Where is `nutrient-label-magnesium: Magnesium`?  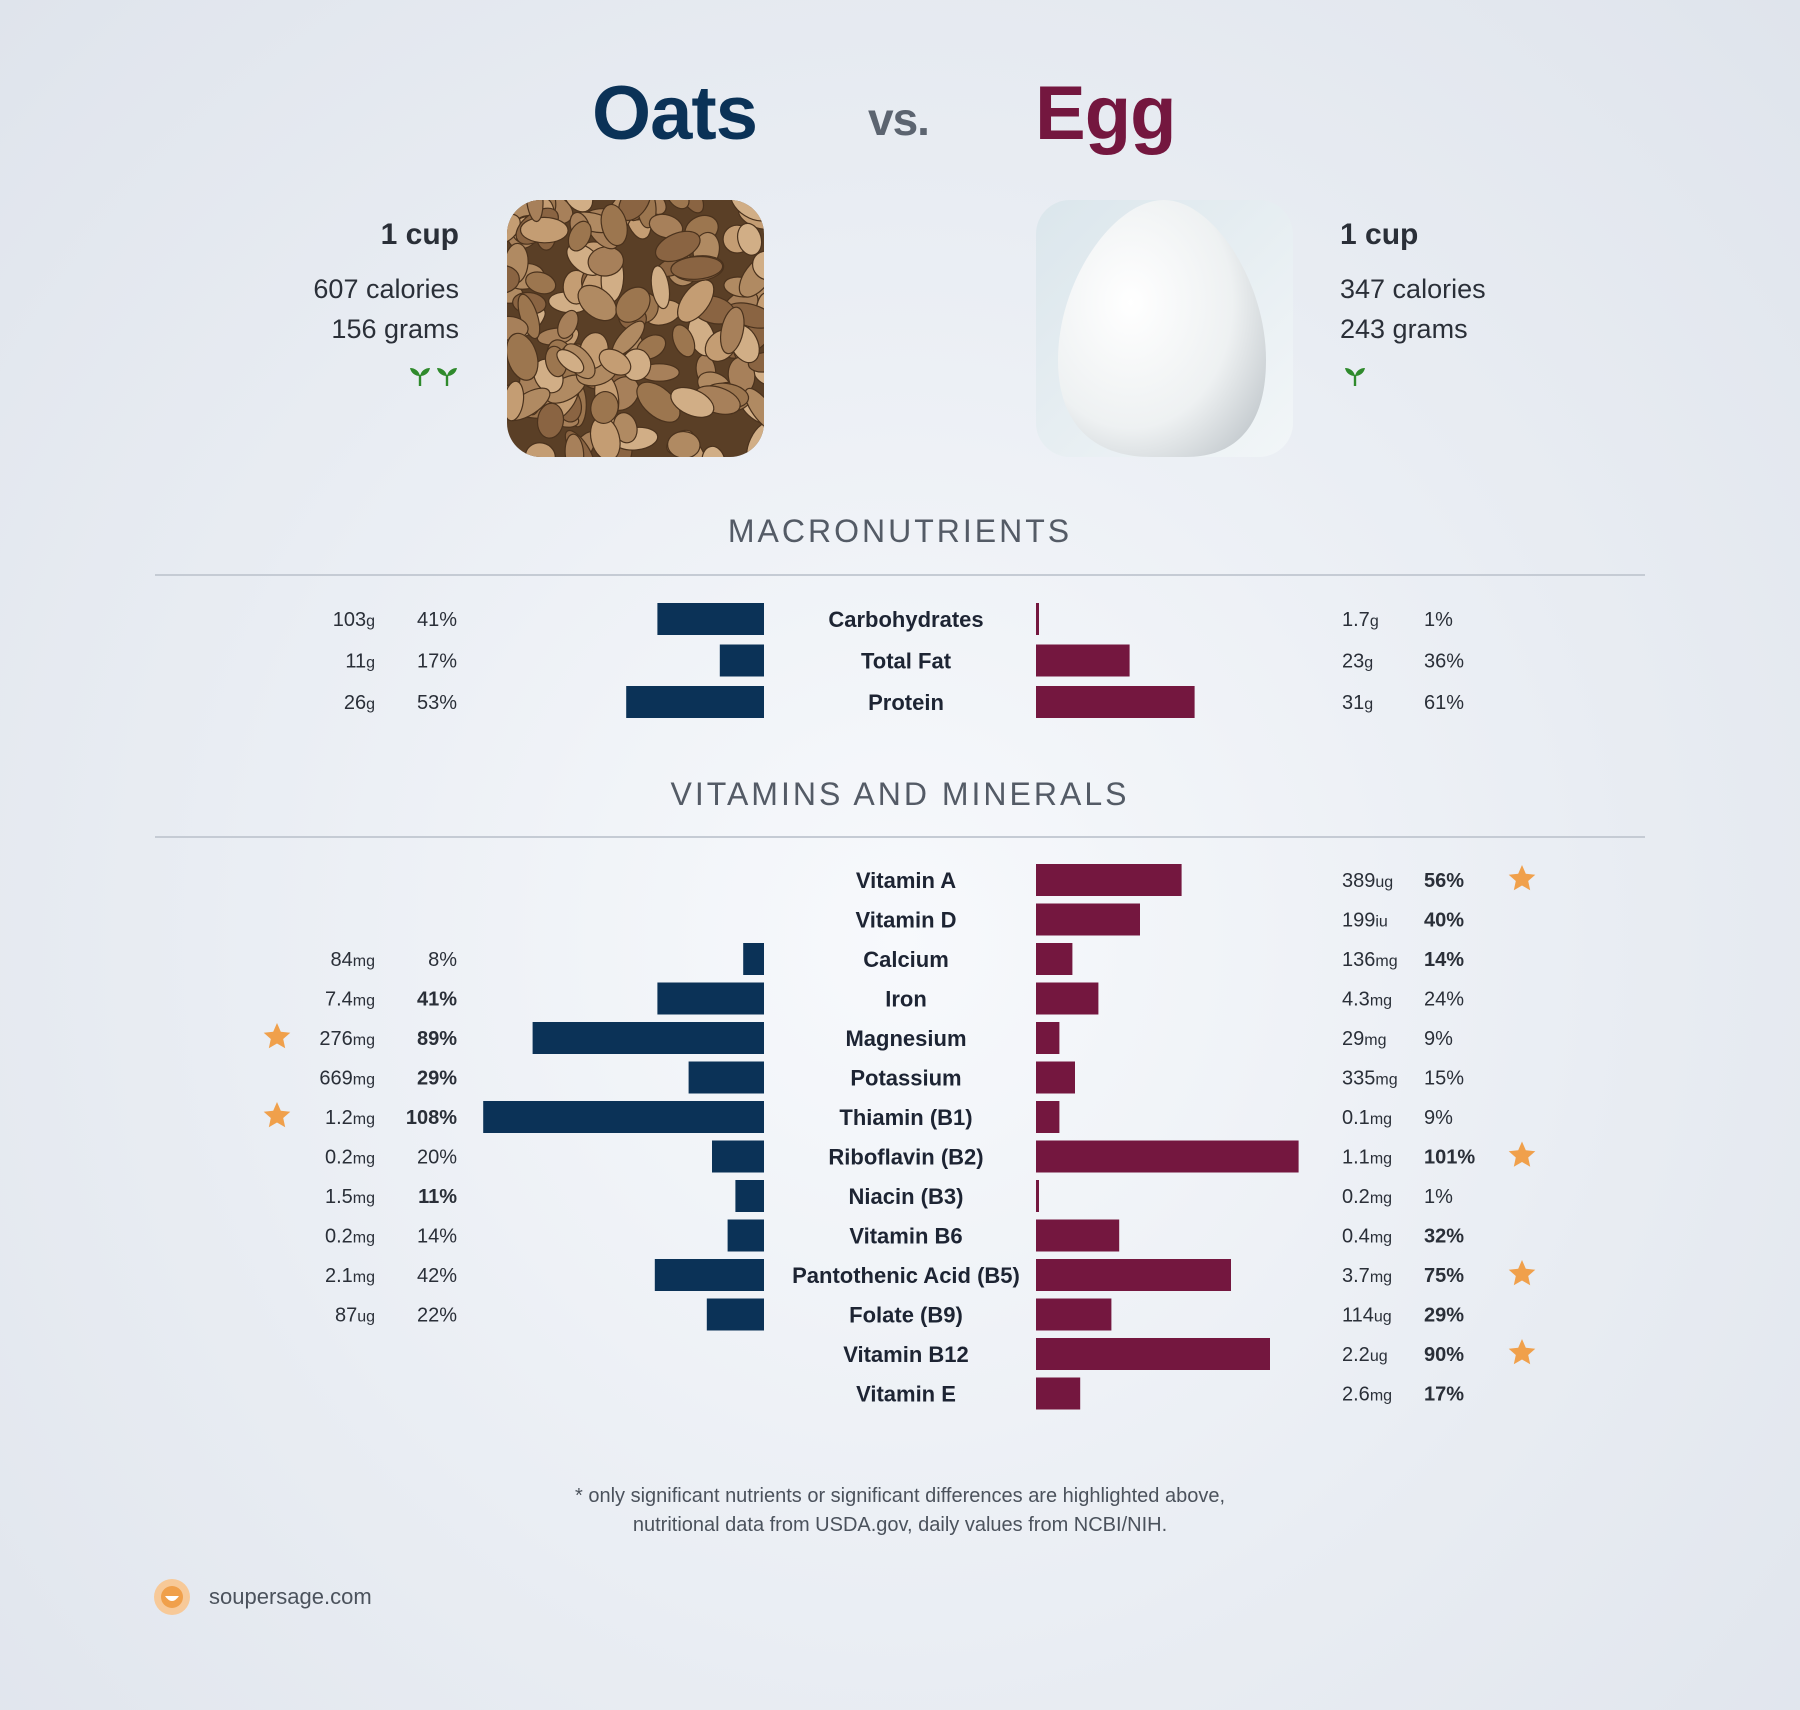 nutrient-label-magnesium: Magnesium is located at coordinates (905, 1038).